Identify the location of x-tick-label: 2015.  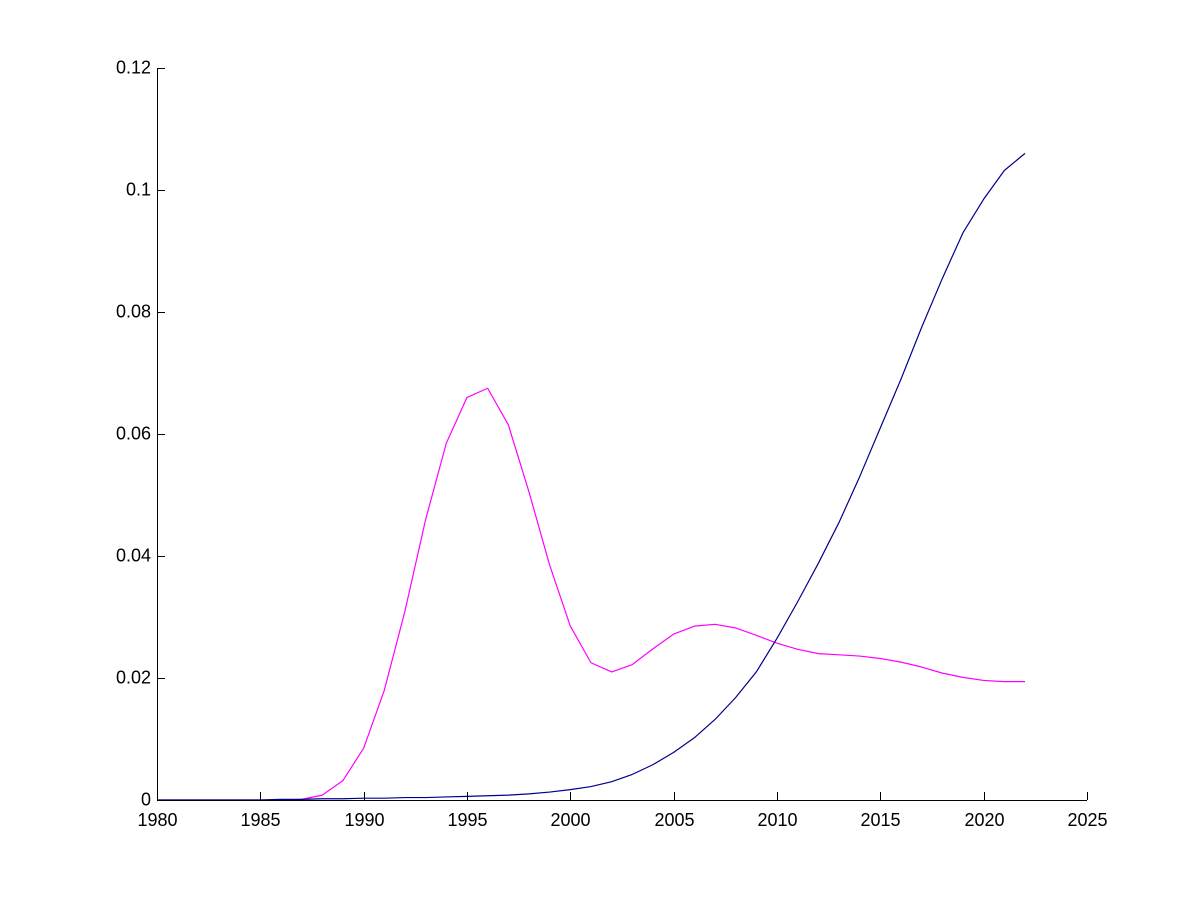
(880, 820).